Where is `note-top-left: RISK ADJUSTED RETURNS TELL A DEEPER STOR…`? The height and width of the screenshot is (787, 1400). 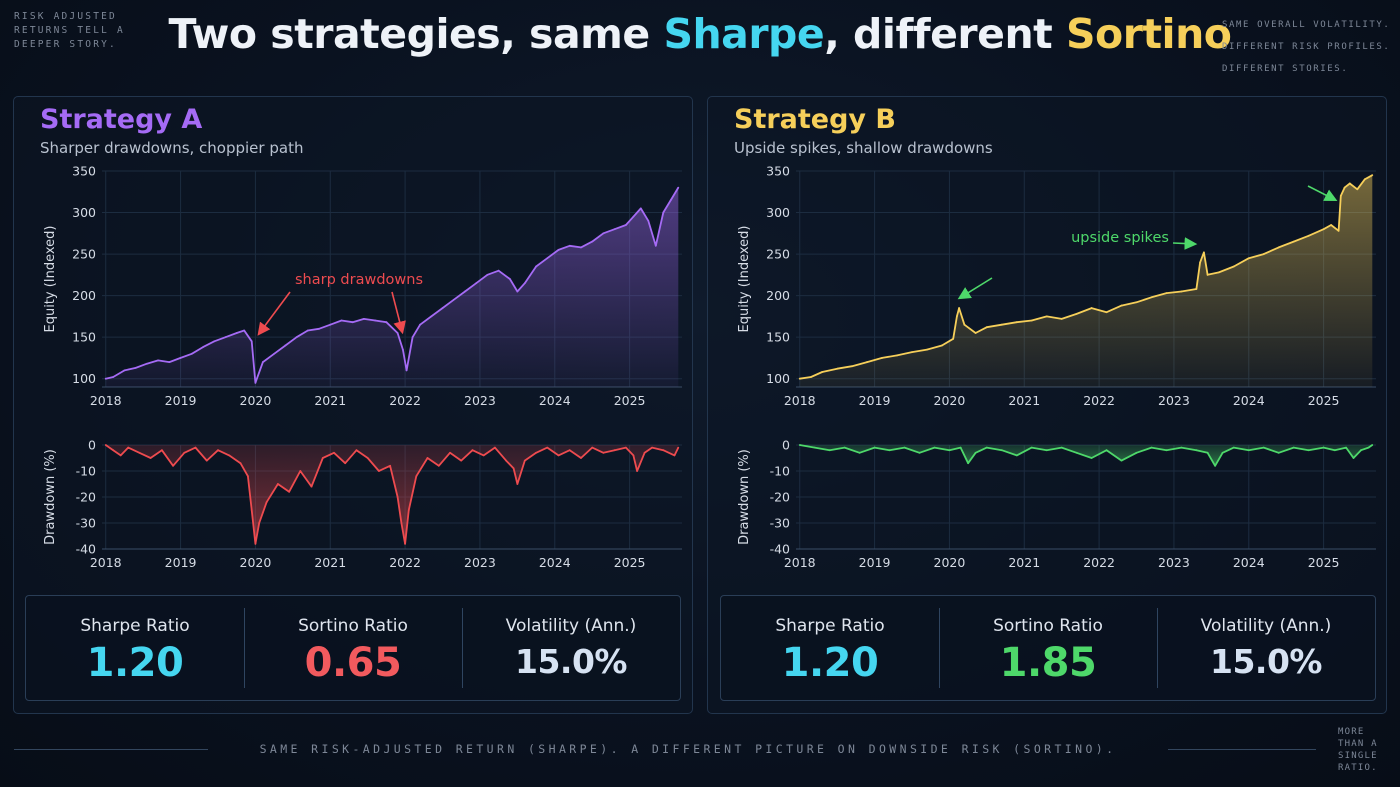 note-top-left: RISK ADJUSTED RETURNS TELL A DEEPER STOR… is located at coordinates (69, 30).